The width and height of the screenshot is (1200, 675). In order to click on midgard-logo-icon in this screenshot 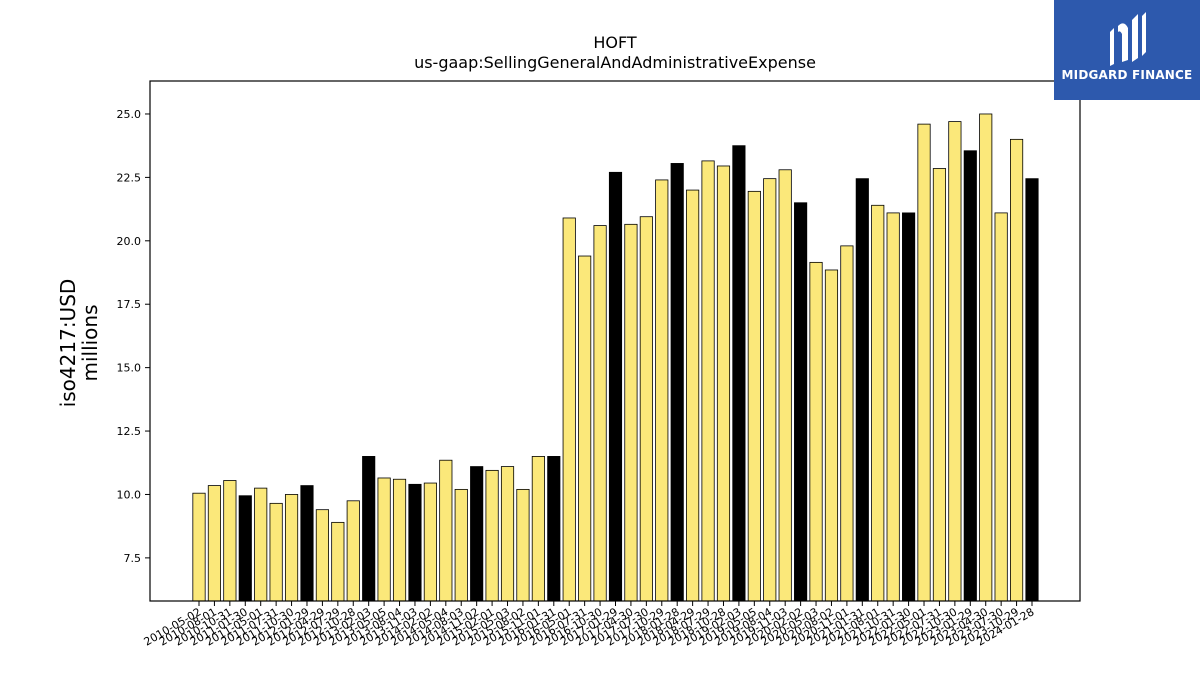, I will do `click(1128, 39)`.